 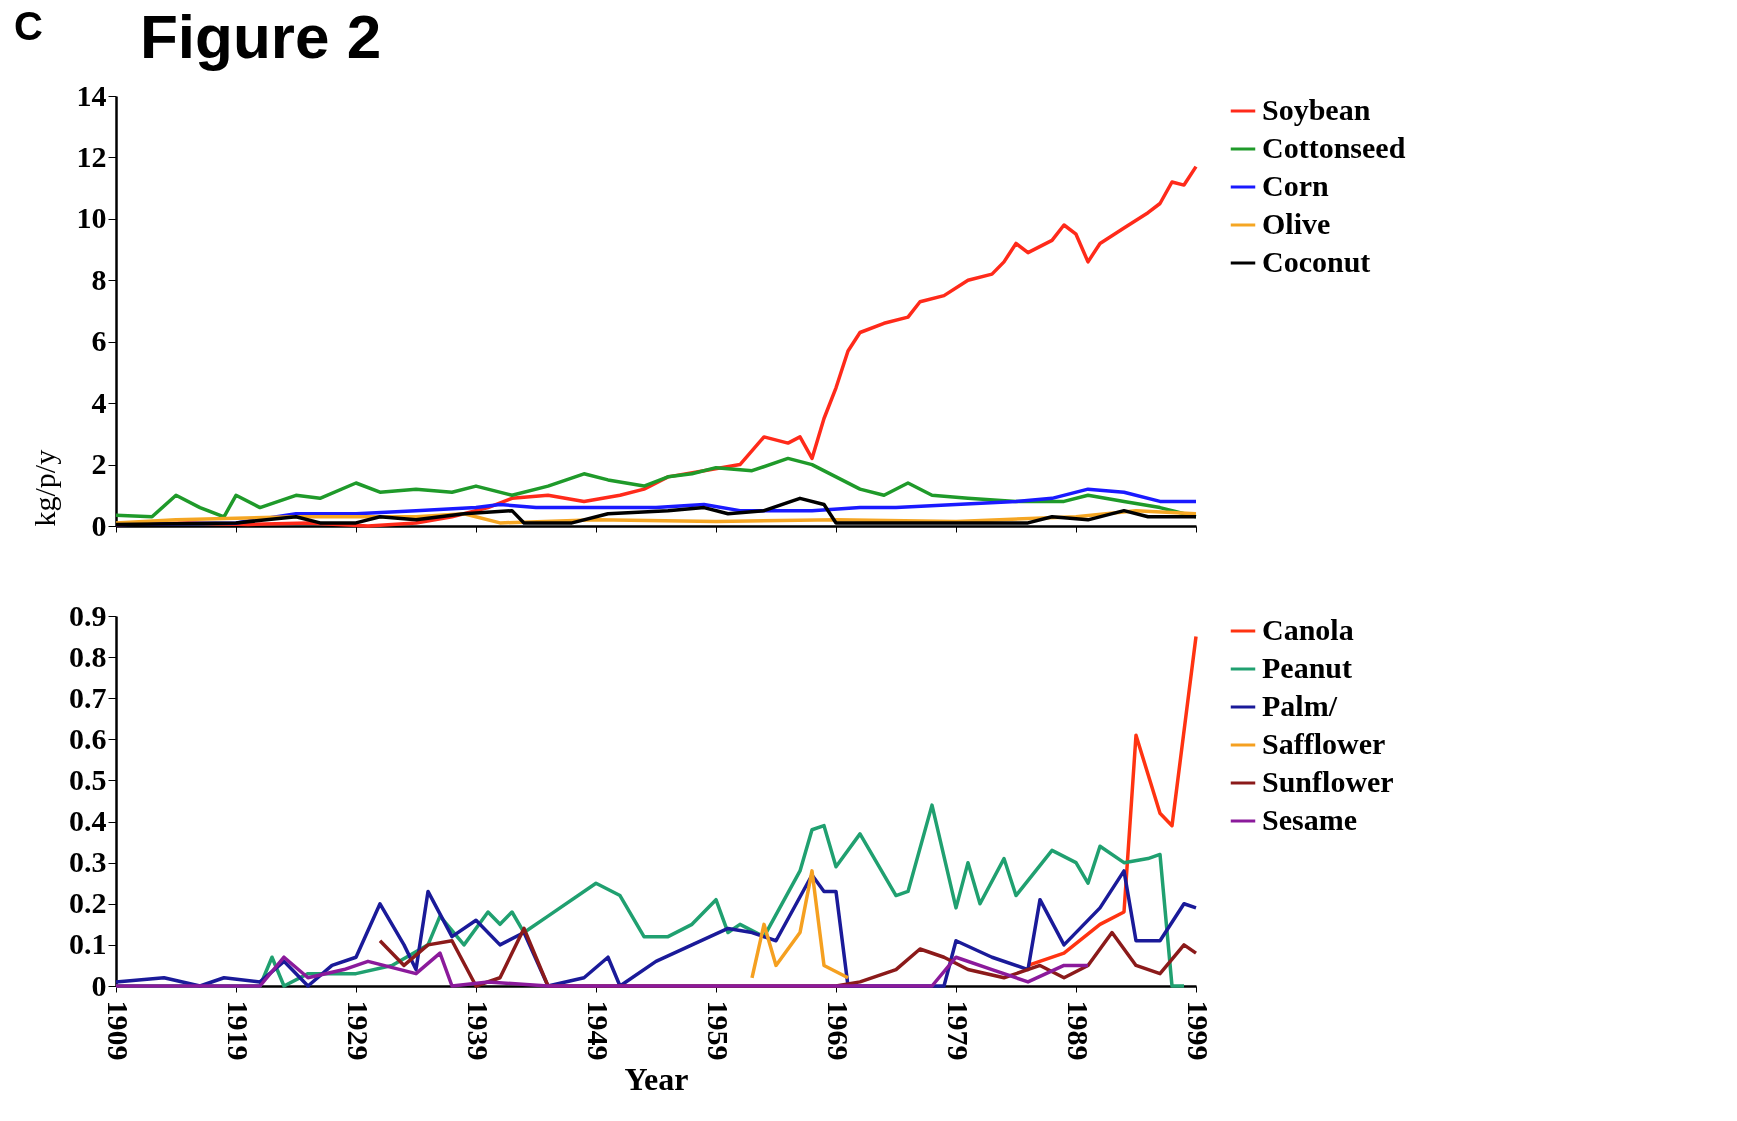 What do you see at coordinates (656, 1078) in the screenshot?
I see `x-axis-title: Year` at bounding box center [656, 1078].